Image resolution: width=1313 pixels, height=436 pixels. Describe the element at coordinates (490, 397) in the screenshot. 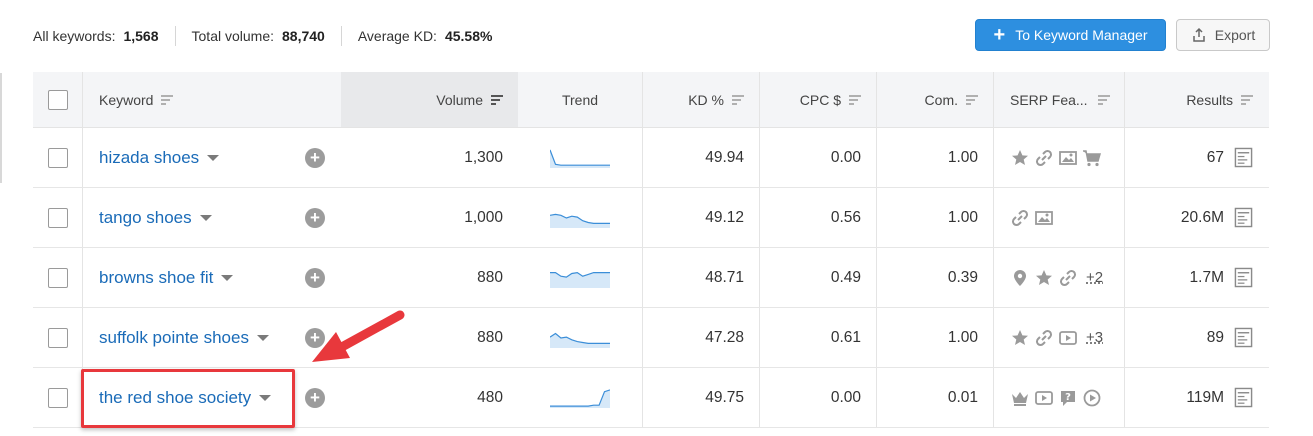

I see `volume-cell: 480` at that location.